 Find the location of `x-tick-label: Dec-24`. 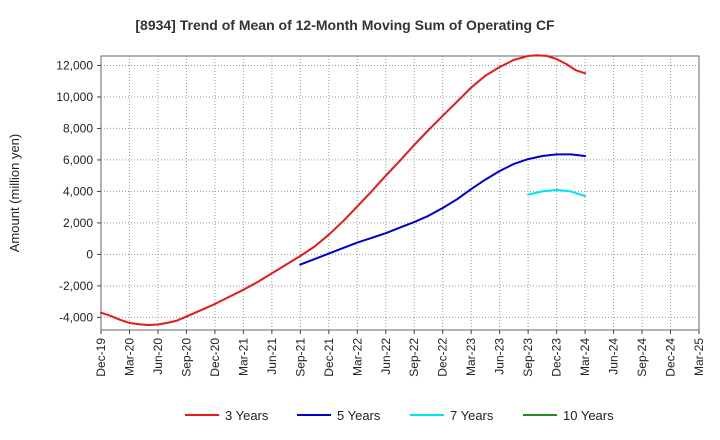

x-tick-label: Dec-24 is located at coordinates (671, 357).